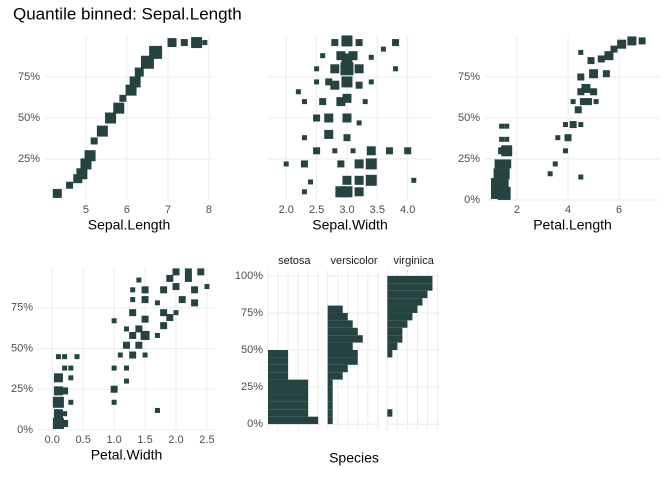  I want to click on facet-label: versicolor, so click(353, 261).